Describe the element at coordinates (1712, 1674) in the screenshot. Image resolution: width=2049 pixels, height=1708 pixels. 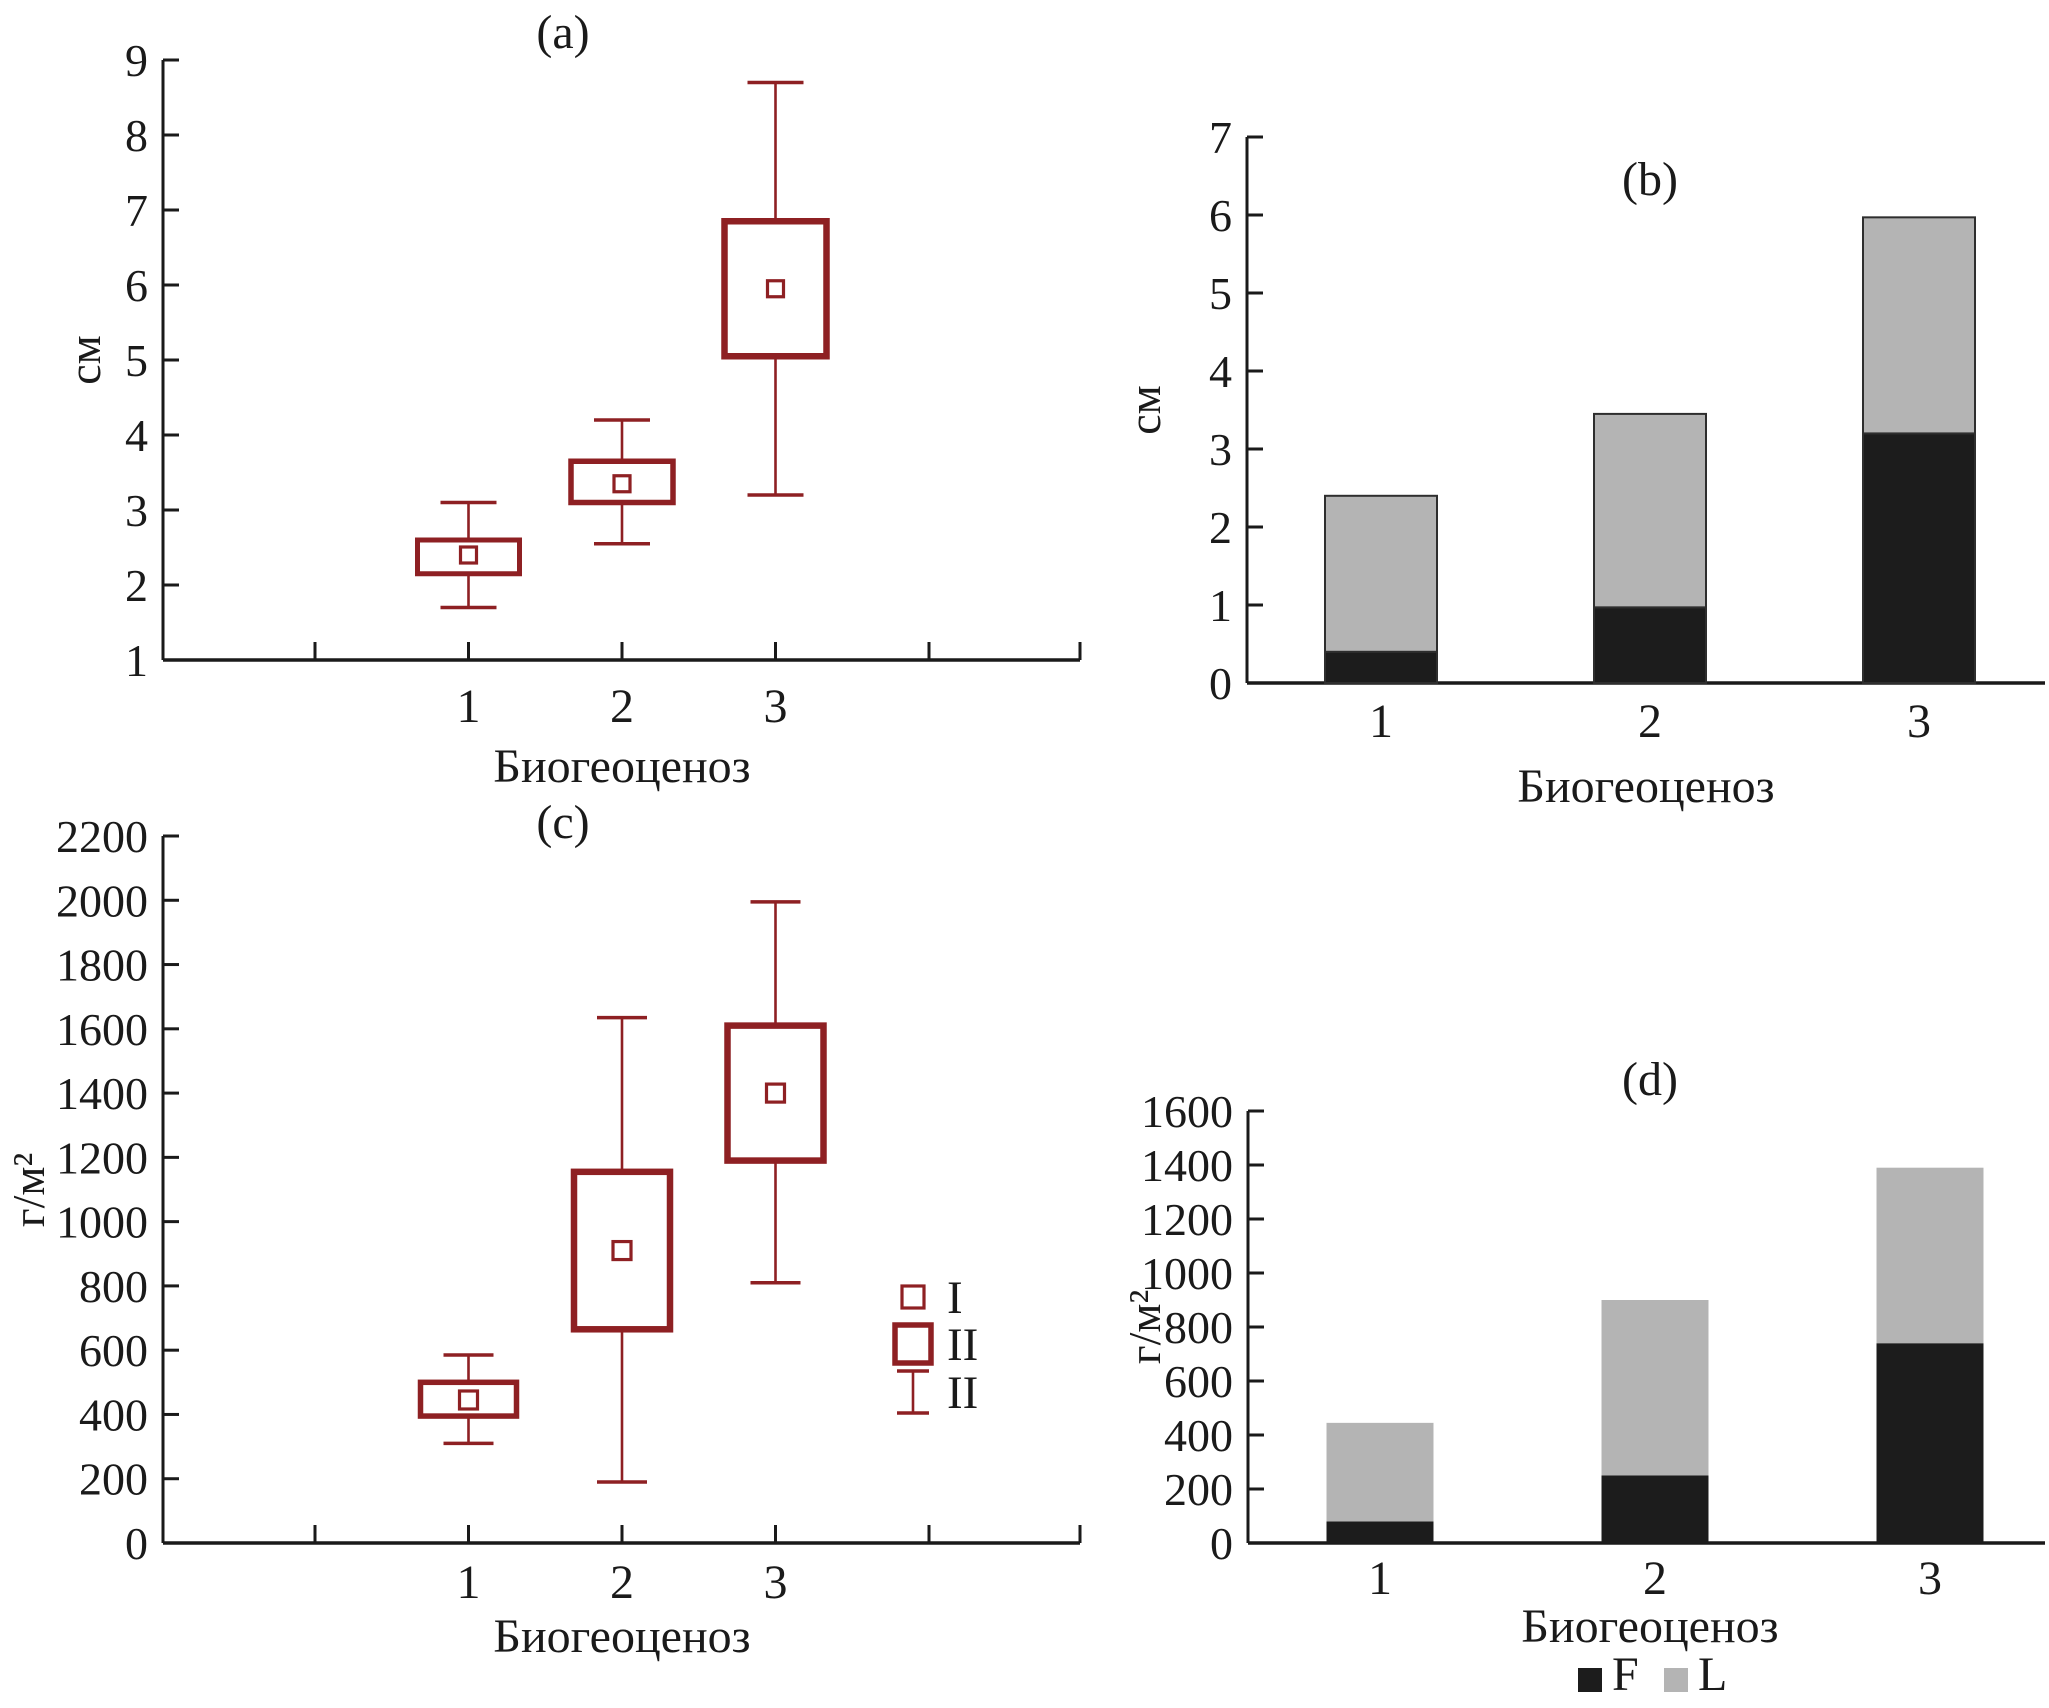
I see `legend-label: L` at that location.